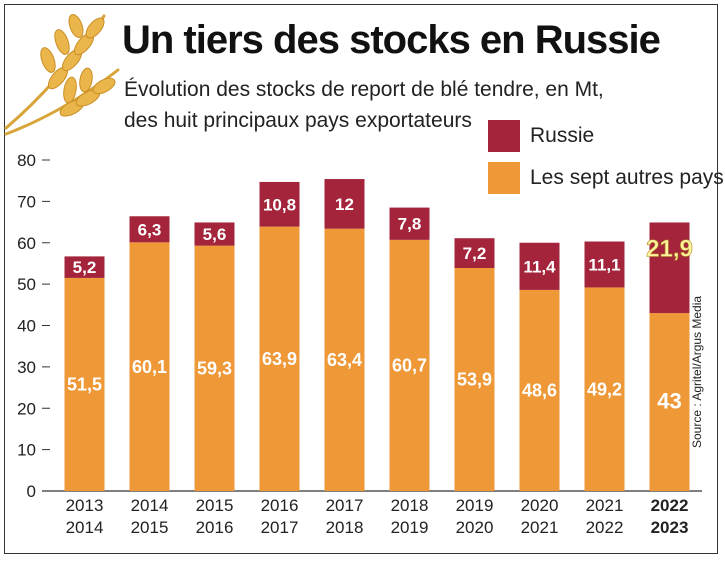 The image size is (725, 562). I want to click on data-label-others: 60,1, so click(149, 367).